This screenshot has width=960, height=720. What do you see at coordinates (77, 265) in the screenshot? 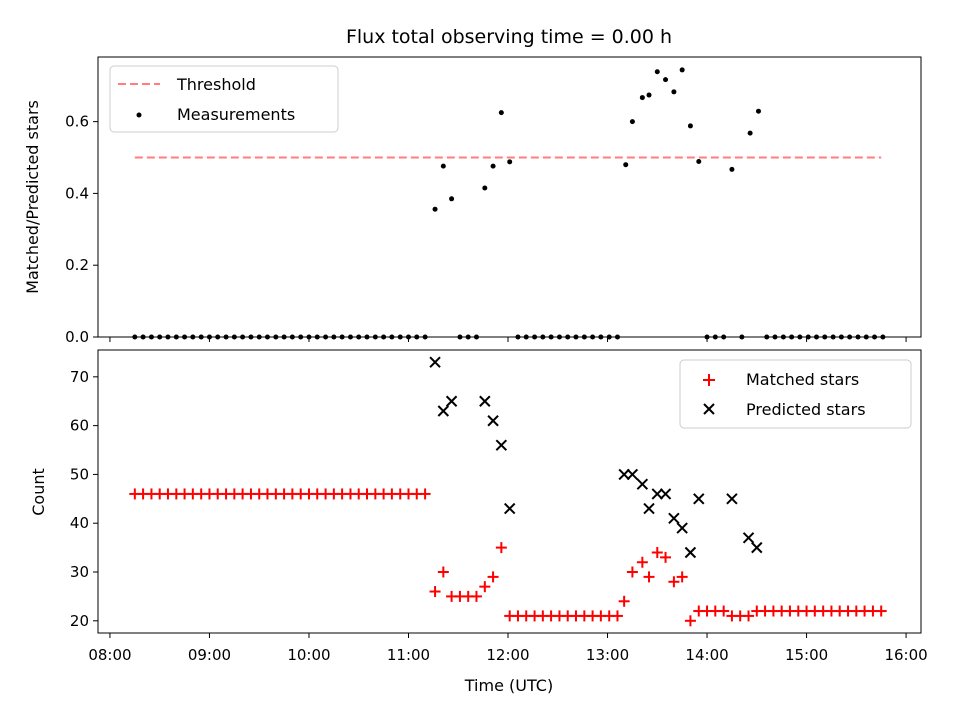
I see `top-y-tick-label: 0.2` at bounding box center [77, 265].